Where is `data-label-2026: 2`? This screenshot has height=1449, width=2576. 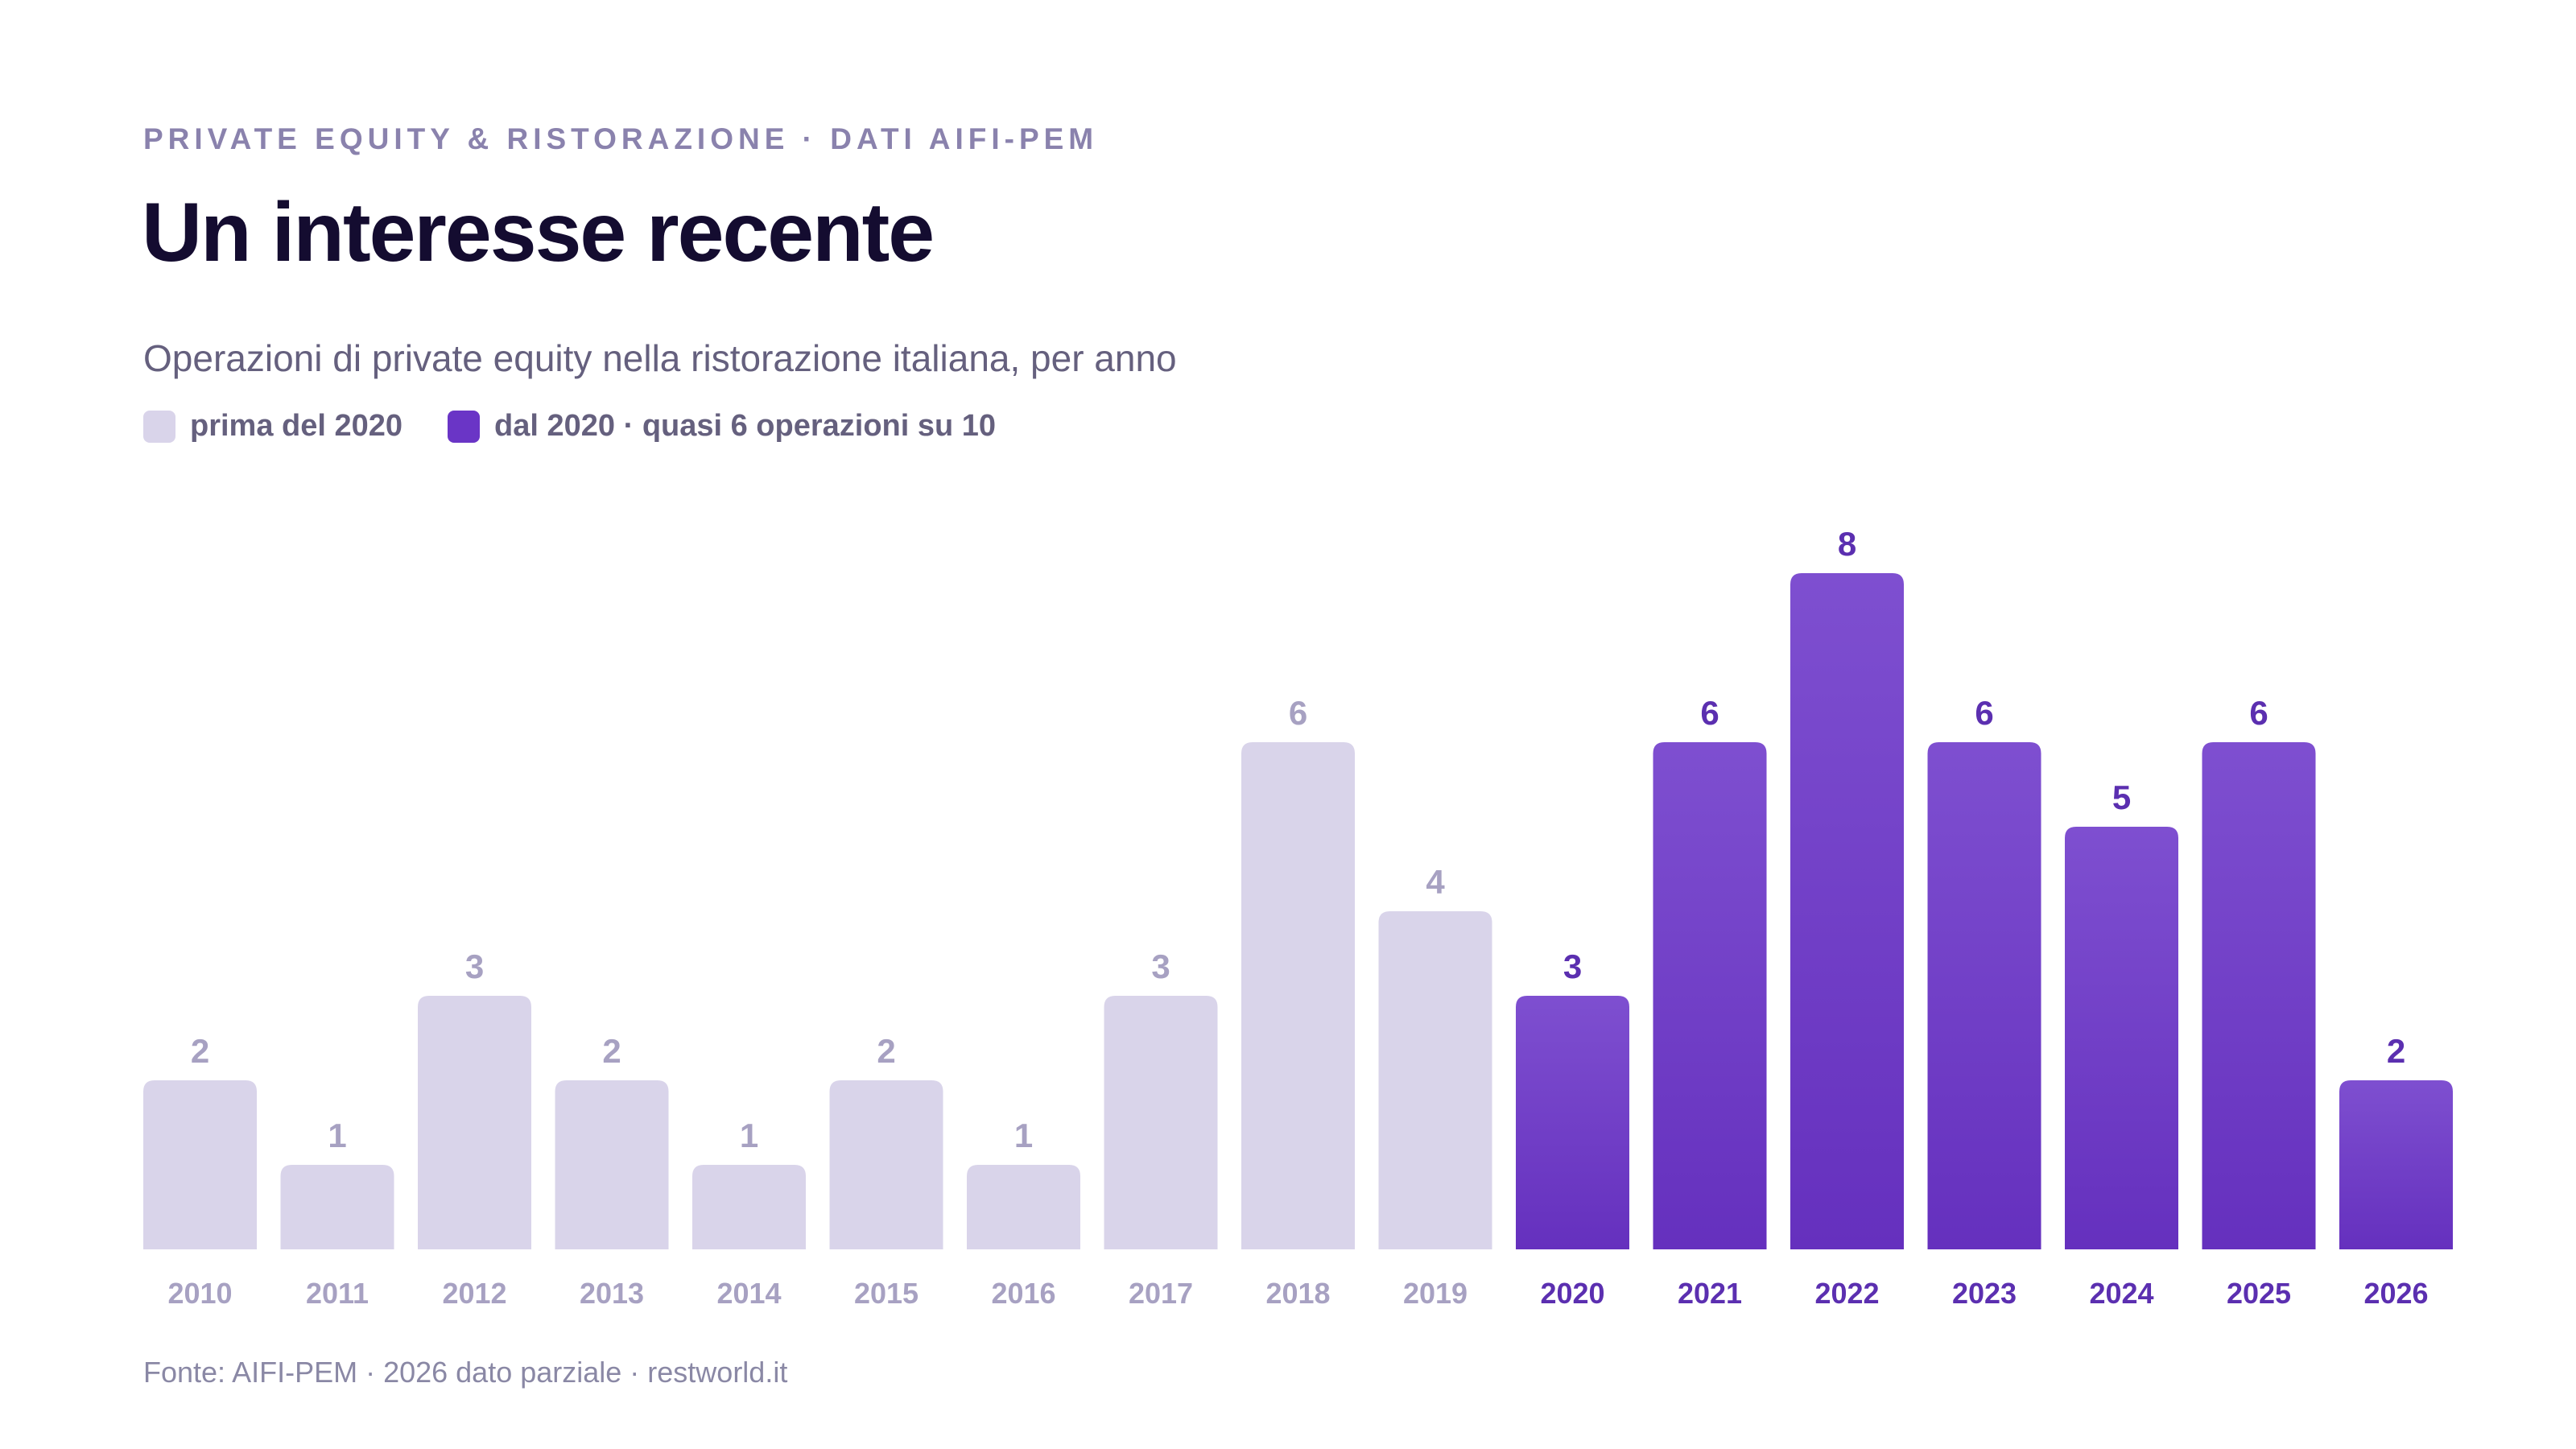
data-label-2026: 2 is located at coordinates (2396, 1051).